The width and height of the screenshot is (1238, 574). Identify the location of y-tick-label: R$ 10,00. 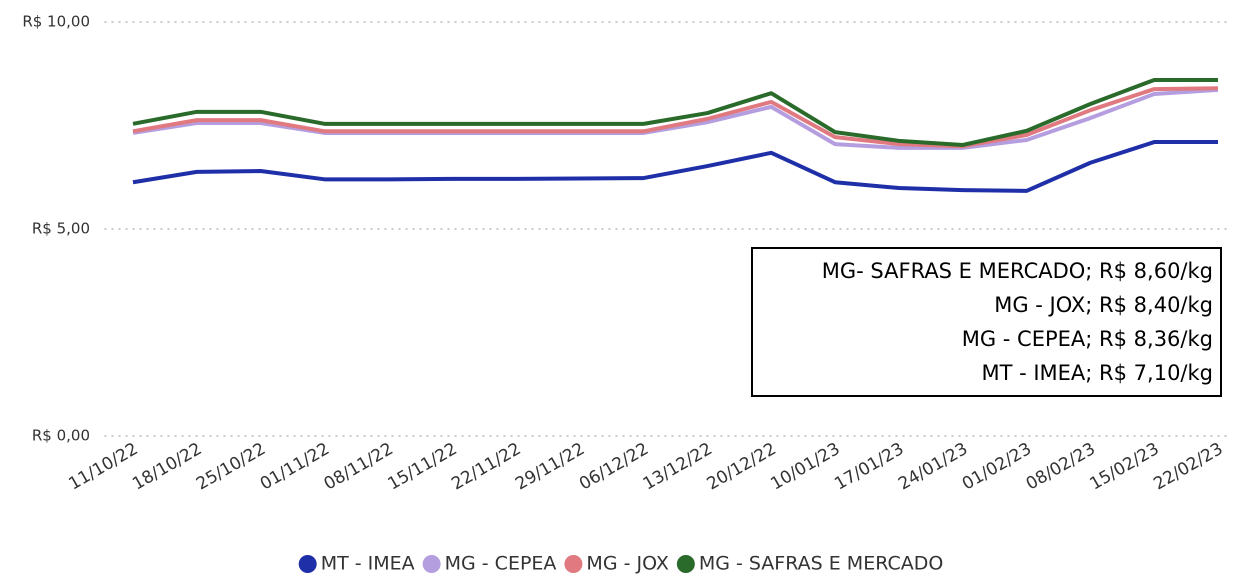
(56, 22).